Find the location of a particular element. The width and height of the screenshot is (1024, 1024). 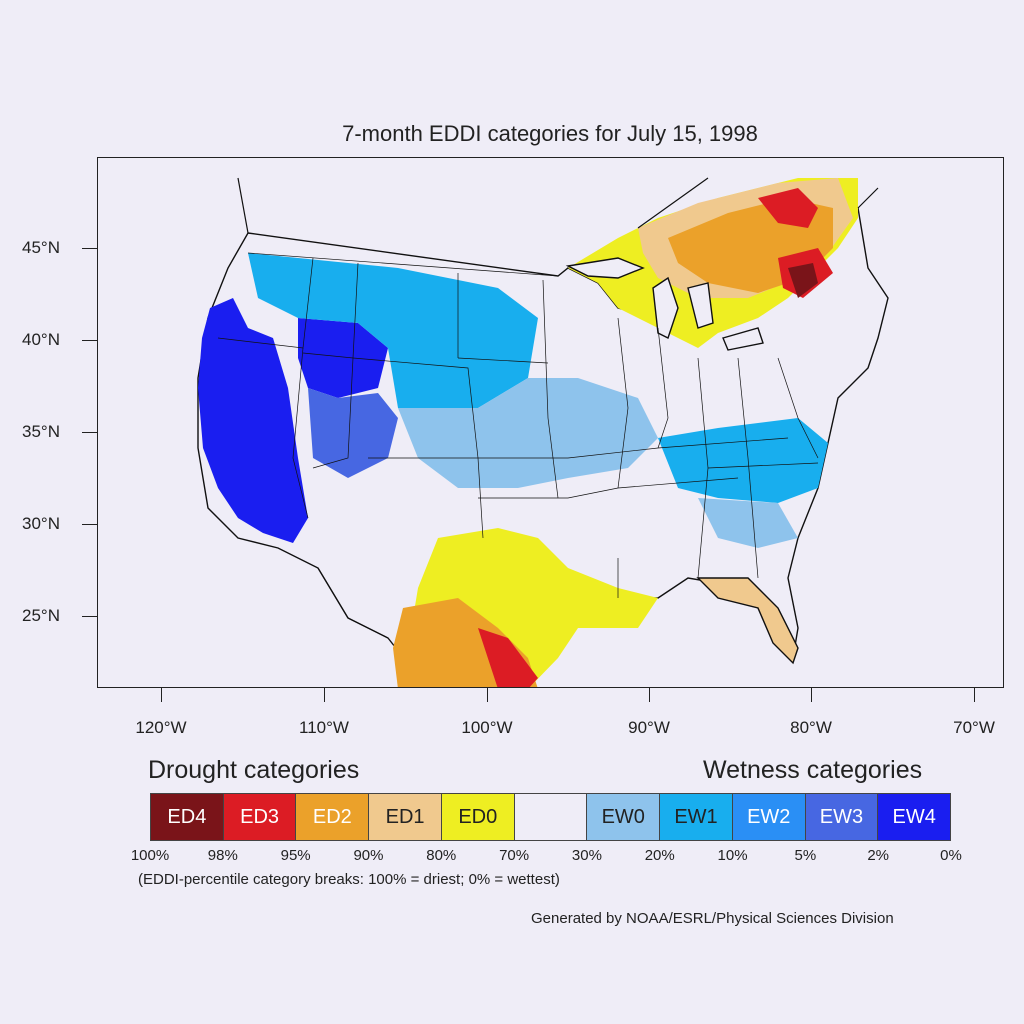

region-ew4-west2 is located at coordinates (343, 358).